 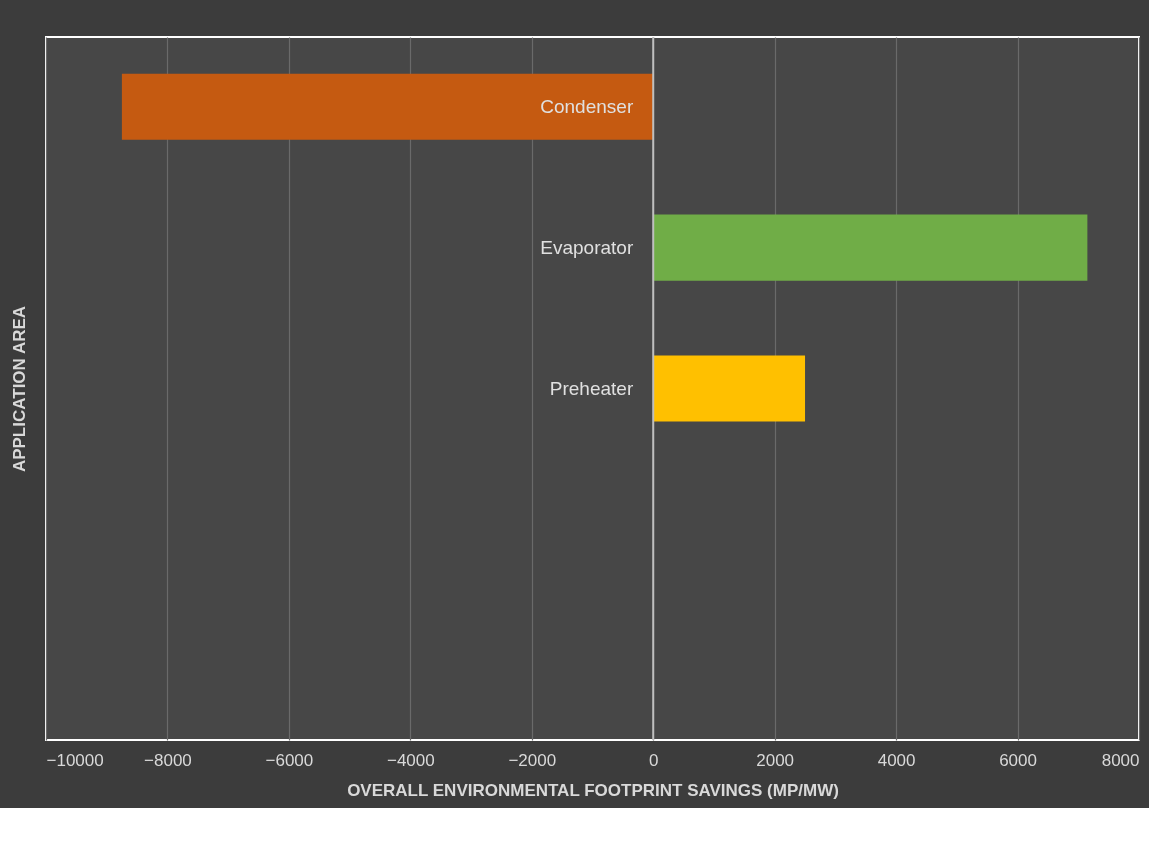 I want to click on x-tick-label: −10000, so click(x=75, y=760).